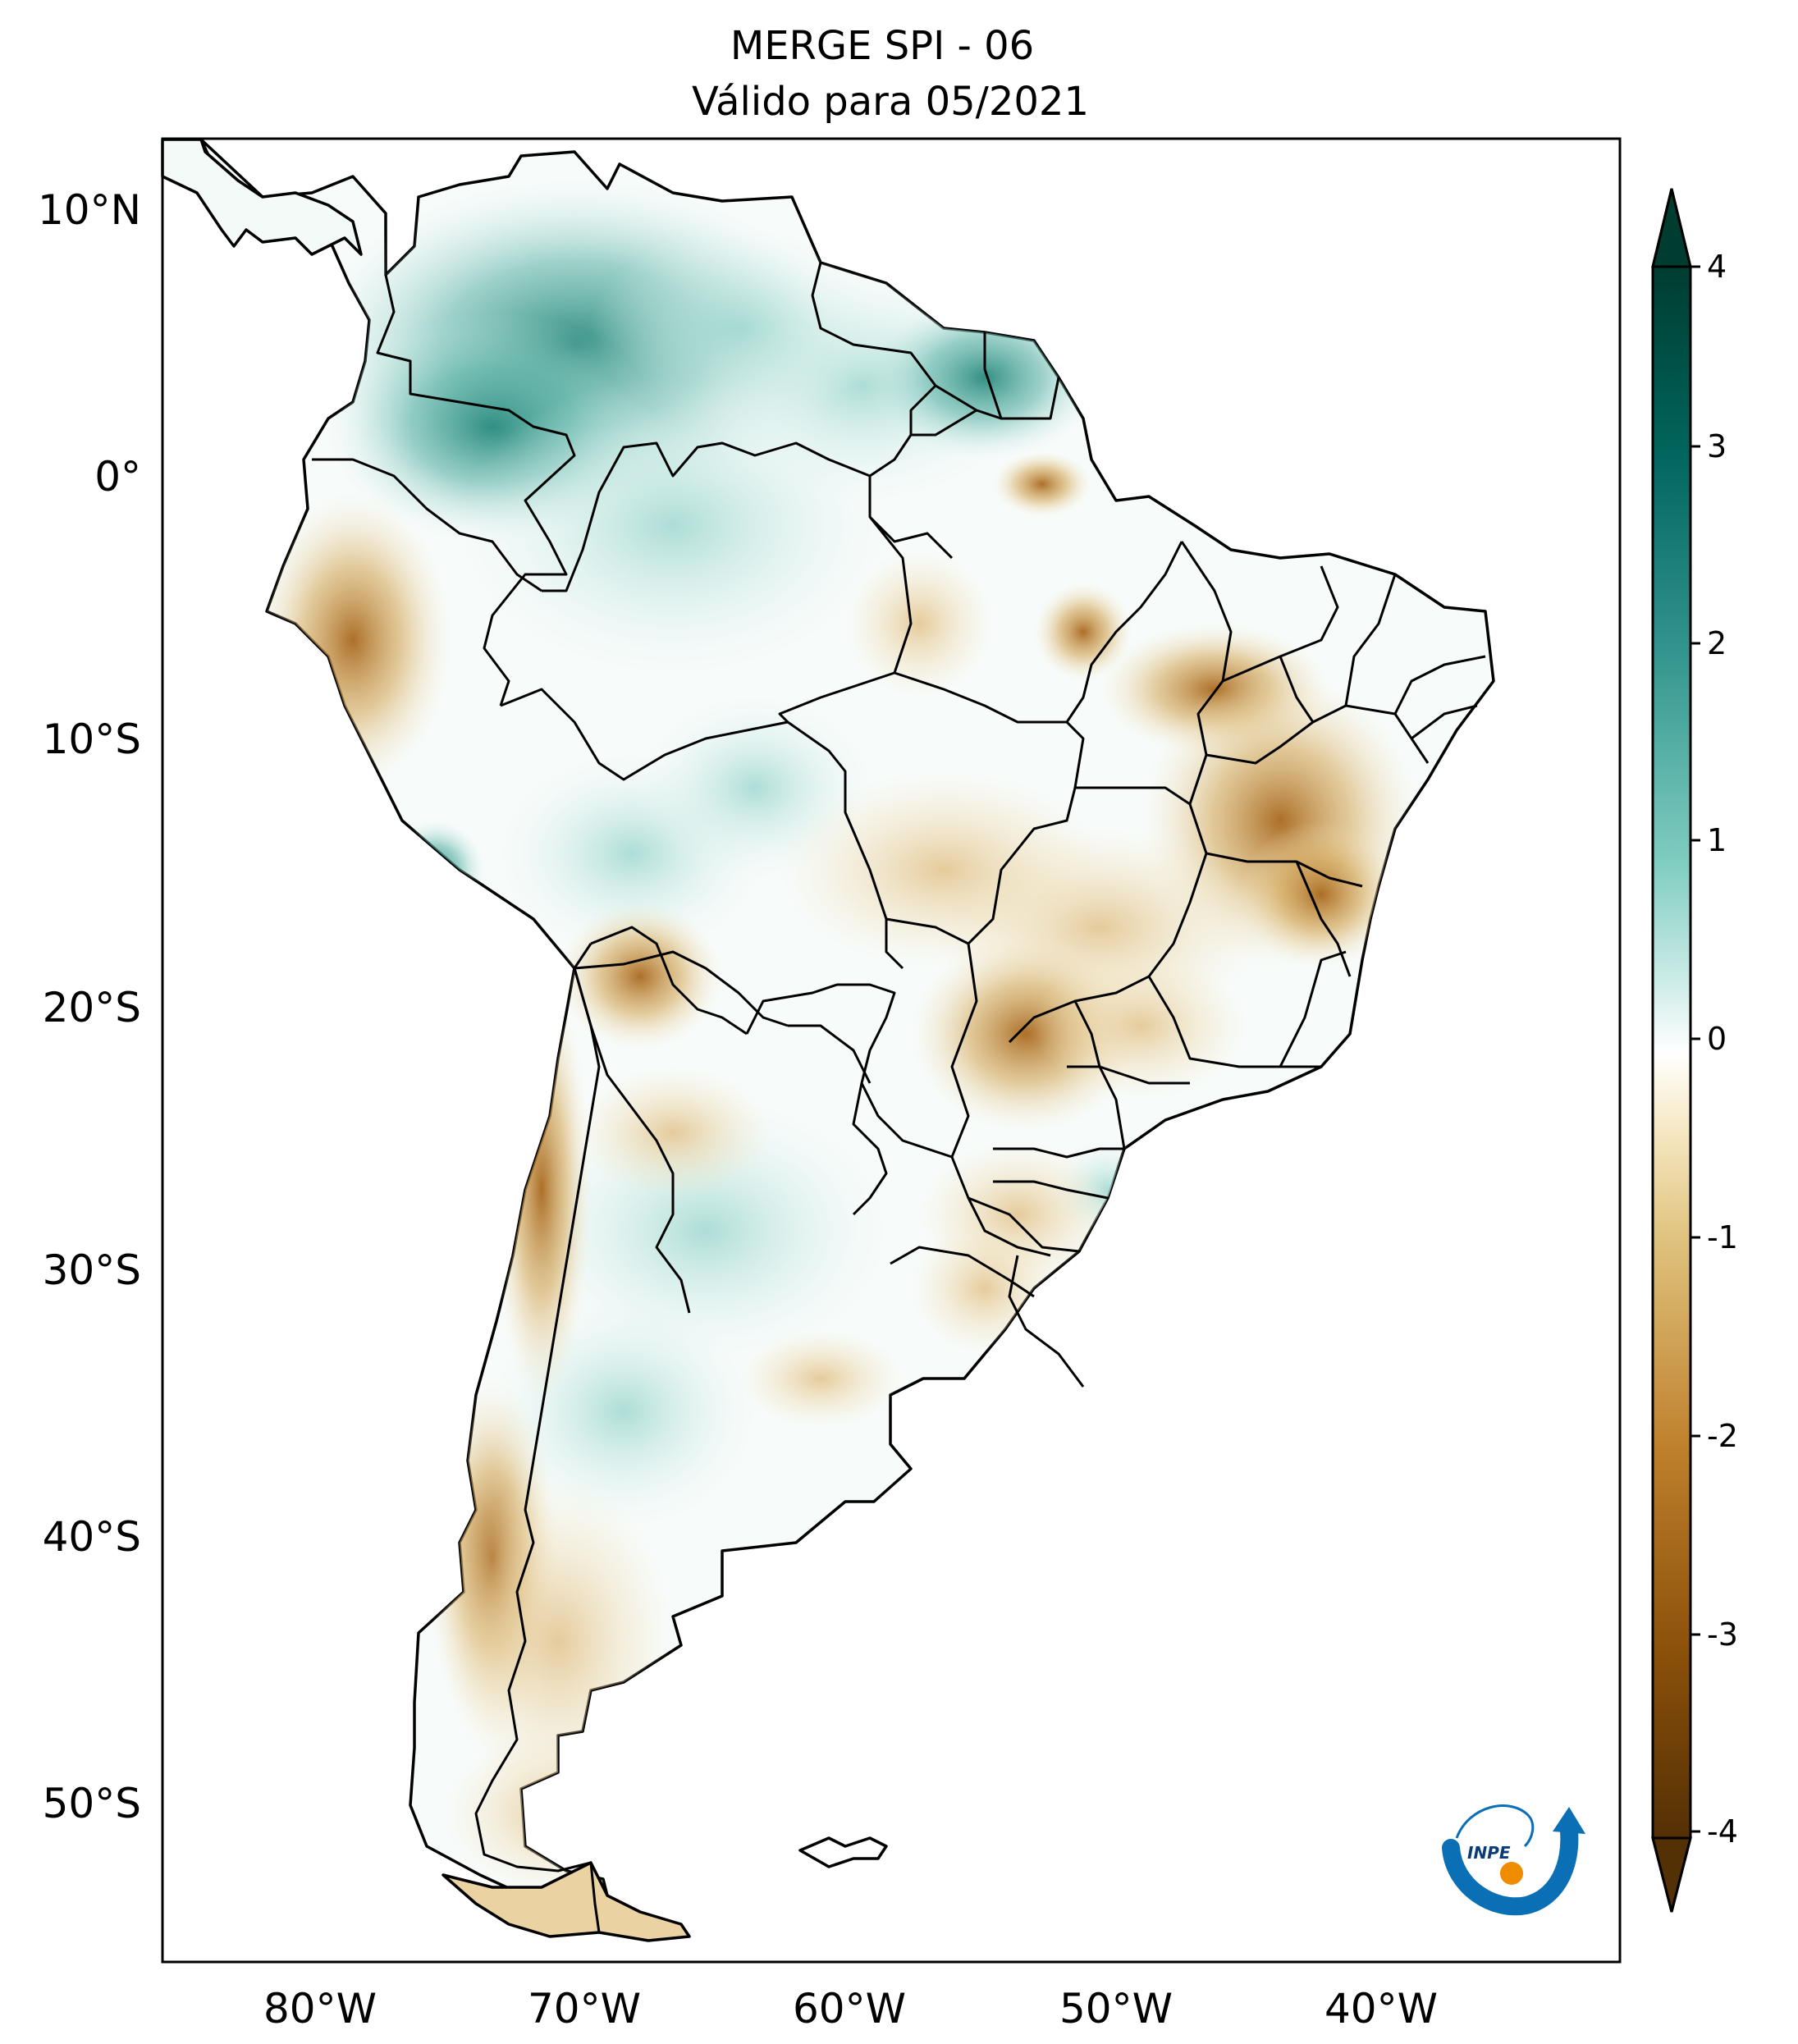 This screenshot has width=1798, height=2044. I want to click on colorbar-tick-1: 1, so click(1717, 840).